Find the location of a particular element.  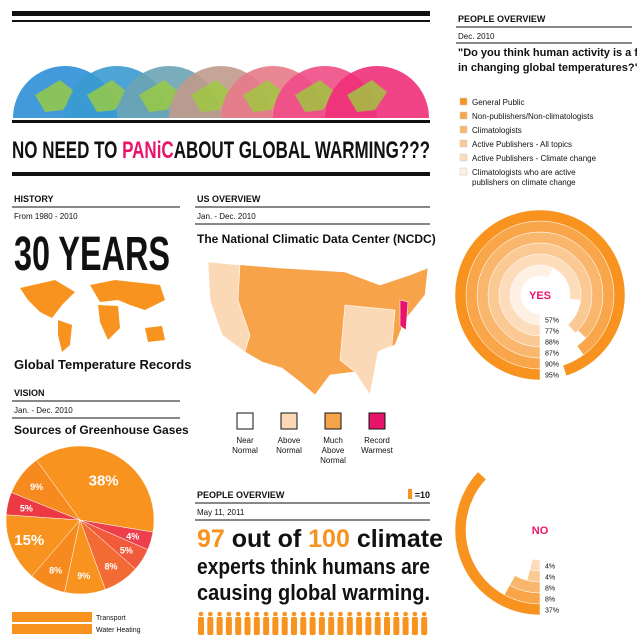

radial-chart: NO 4% 4% 8% 8% 37% is located at coordinates (506, 543).